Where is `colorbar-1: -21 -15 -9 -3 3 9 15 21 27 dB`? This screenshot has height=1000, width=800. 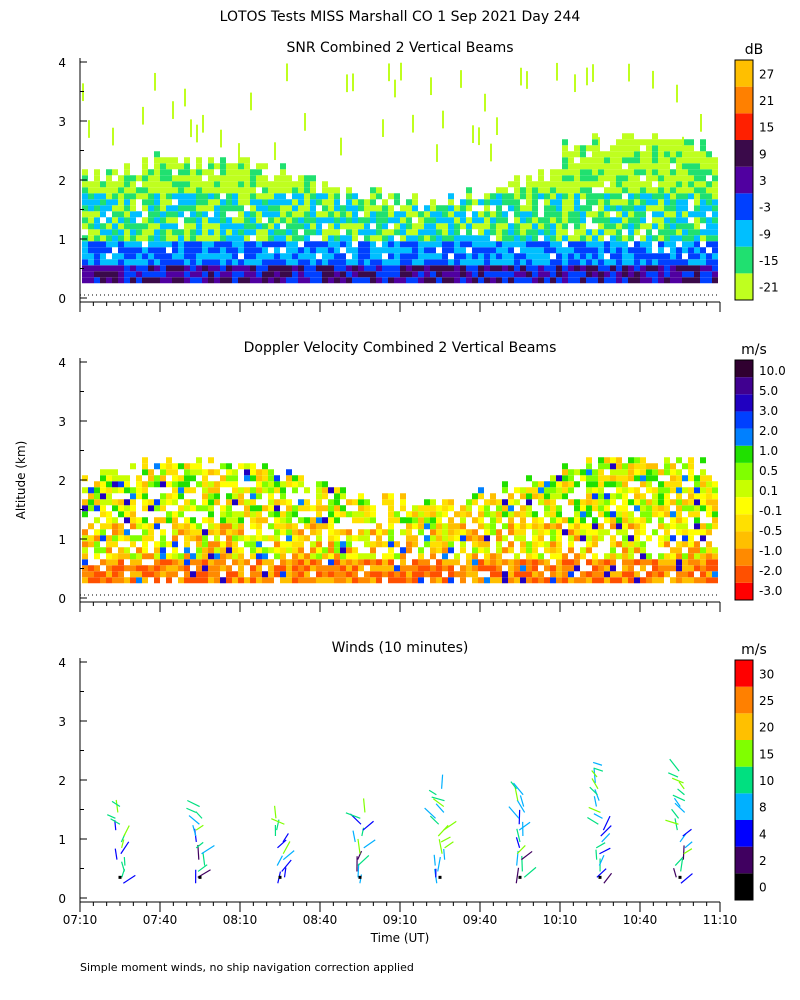 colorbar-1: -21 -15 -9 -3 3 9 15 21 27 dB is located at coordinates (756, 171).